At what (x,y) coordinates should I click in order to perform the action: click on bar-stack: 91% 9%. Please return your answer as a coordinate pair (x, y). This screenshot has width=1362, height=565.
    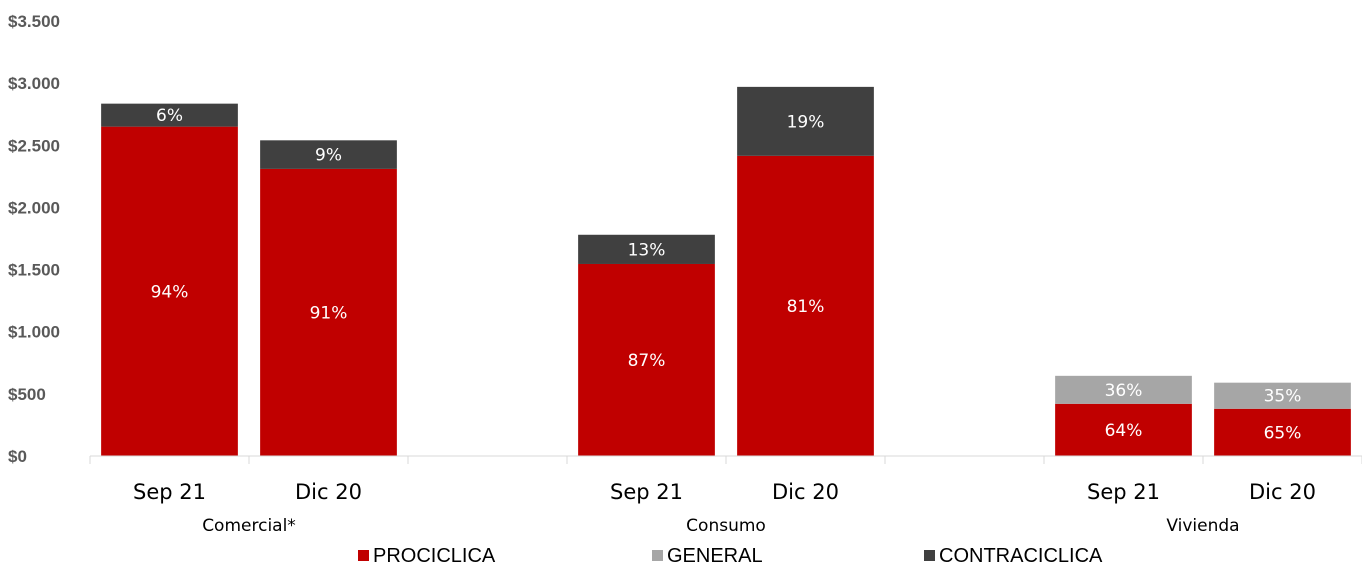
    Looking at the image, I should click on (328, 298).